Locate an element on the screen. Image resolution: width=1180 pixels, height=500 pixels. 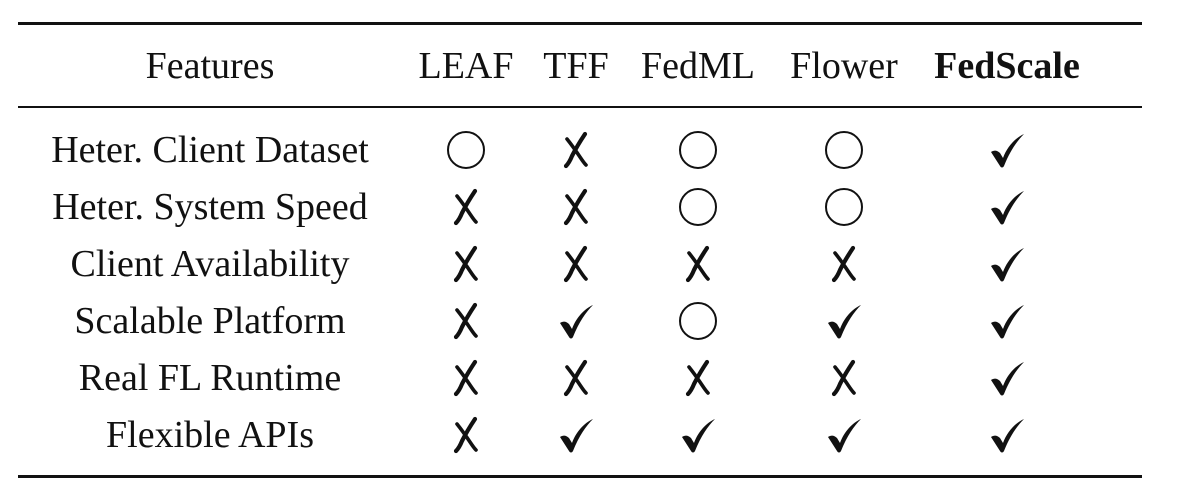
row-feature-label: Real FL Runtime is located at coordinates (210, 378).